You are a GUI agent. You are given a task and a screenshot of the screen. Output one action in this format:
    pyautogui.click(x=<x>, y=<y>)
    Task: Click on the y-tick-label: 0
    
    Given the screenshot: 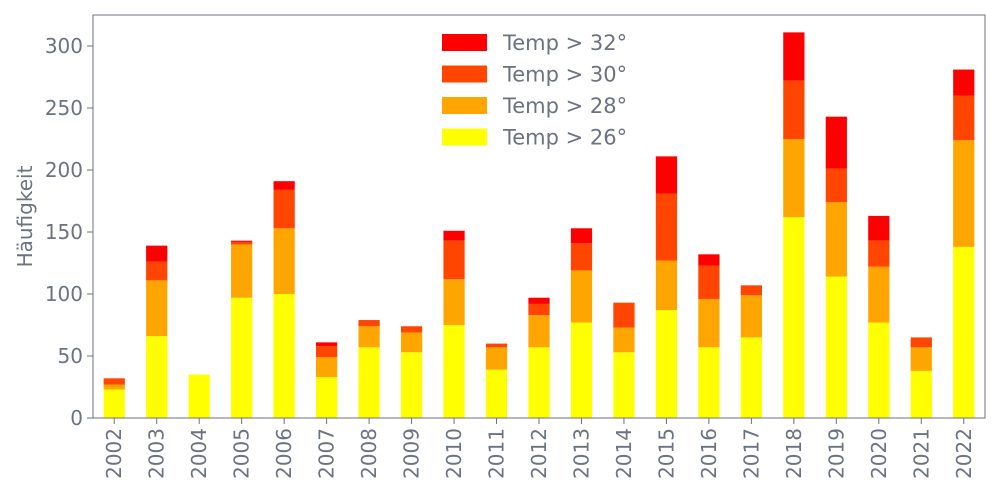 What is the action you would take?
    pyautogui.click(x=76, y=418)
    